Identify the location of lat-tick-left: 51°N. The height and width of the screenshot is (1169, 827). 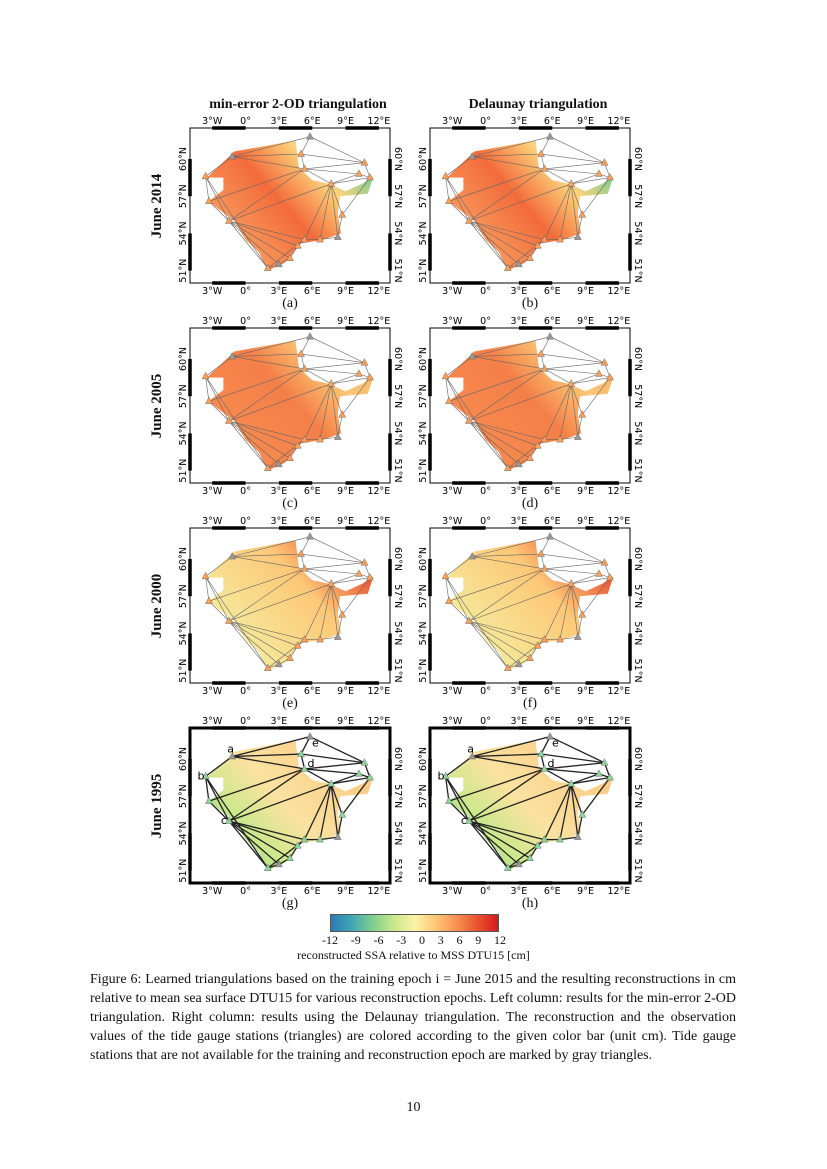
(183, 271).